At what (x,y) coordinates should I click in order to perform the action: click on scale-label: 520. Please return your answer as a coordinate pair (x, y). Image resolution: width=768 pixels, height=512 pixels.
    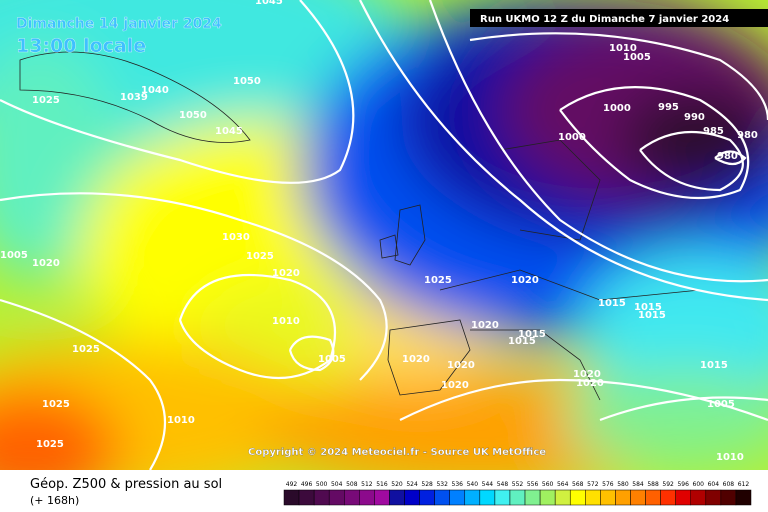
    Looking at the image, I should click on (397, 484).